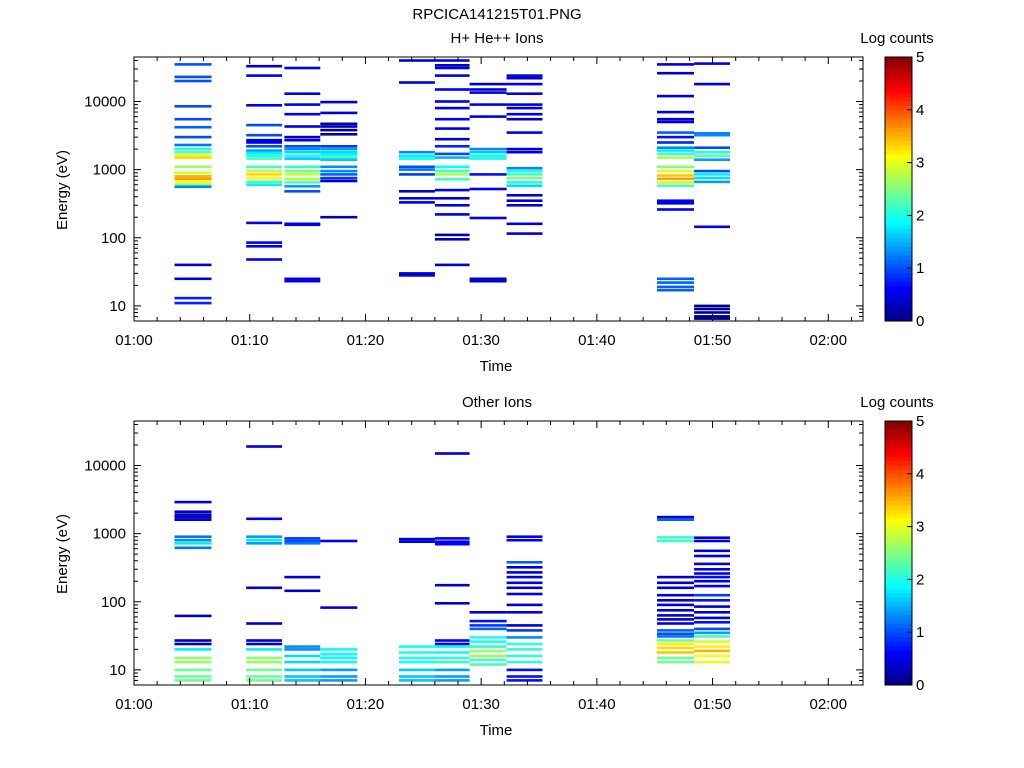 The height and width of the screenshot is (768, 1024). I want to click on y-axis-label: Energy (eV), so click(62, 190).